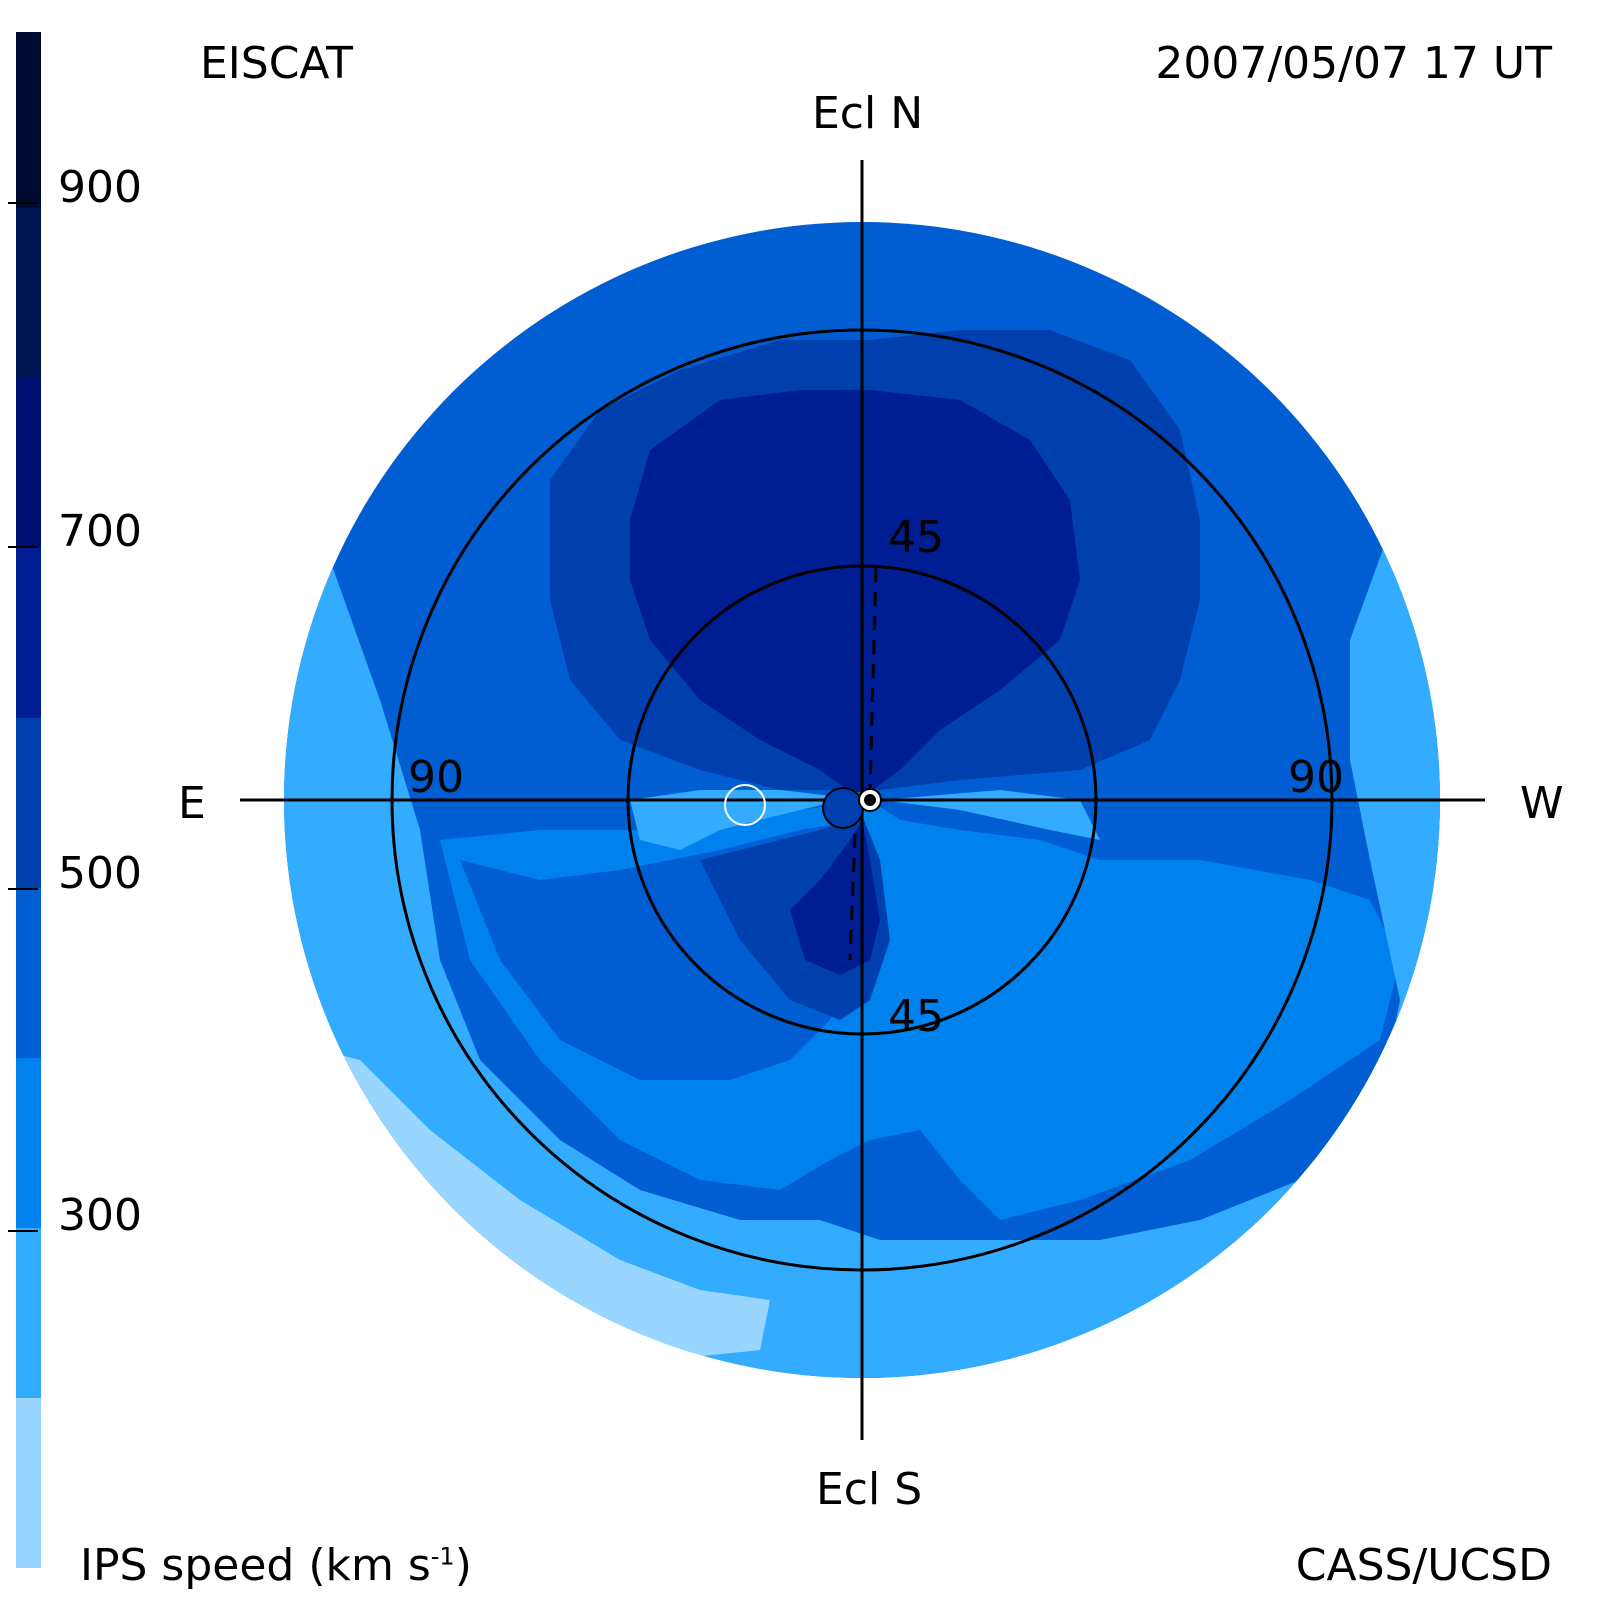 This screenshot has height=1600, width=1600. I want to click on speed-colorbar, so click(28, 800).